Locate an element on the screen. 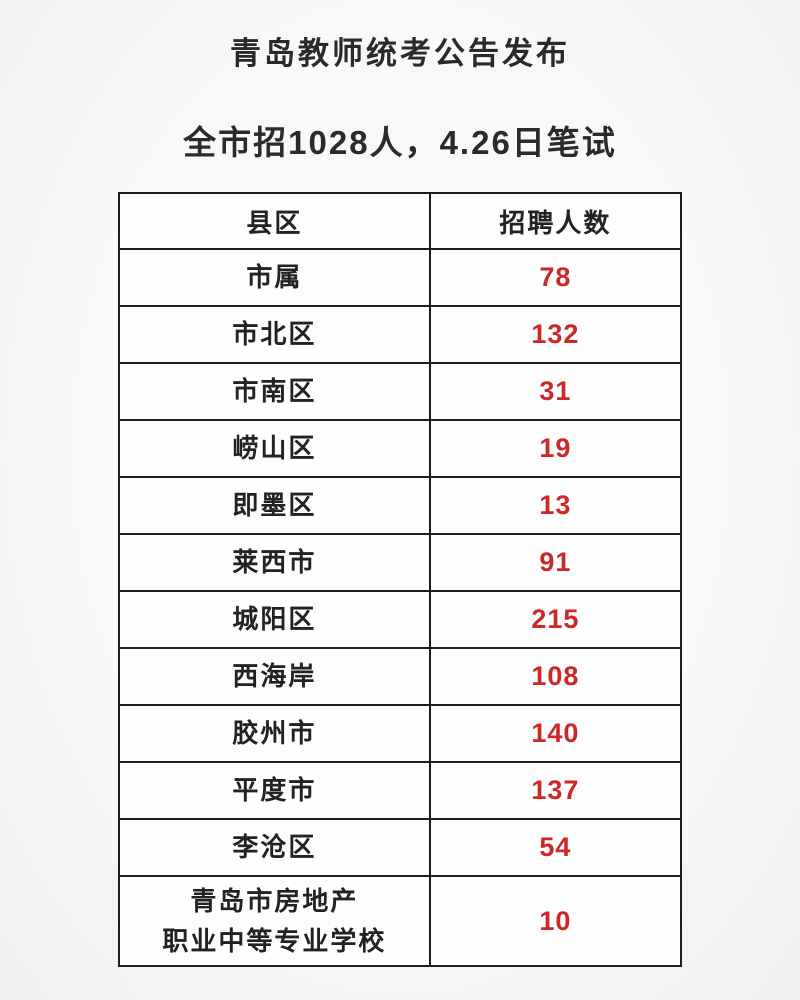  table-row: 即墨区 13 is located at coordinates (400, 505).